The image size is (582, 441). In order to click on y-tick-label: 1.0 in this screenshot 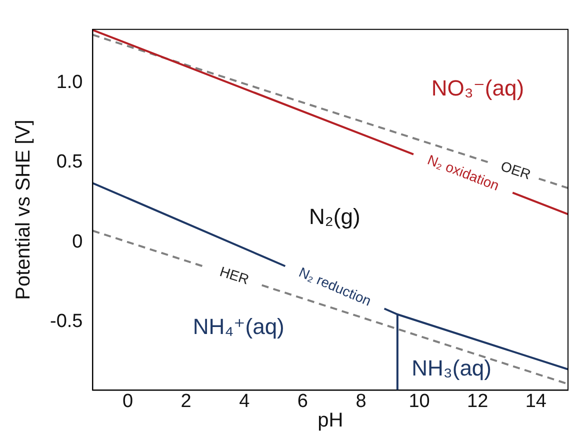, I will do `click(69, 82)`.